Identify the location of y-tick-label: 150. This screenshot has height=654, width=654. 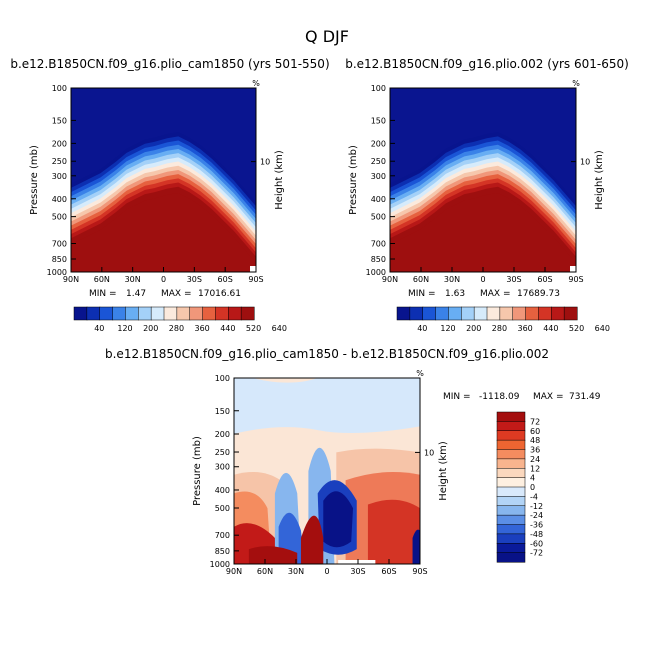
(378, 120).